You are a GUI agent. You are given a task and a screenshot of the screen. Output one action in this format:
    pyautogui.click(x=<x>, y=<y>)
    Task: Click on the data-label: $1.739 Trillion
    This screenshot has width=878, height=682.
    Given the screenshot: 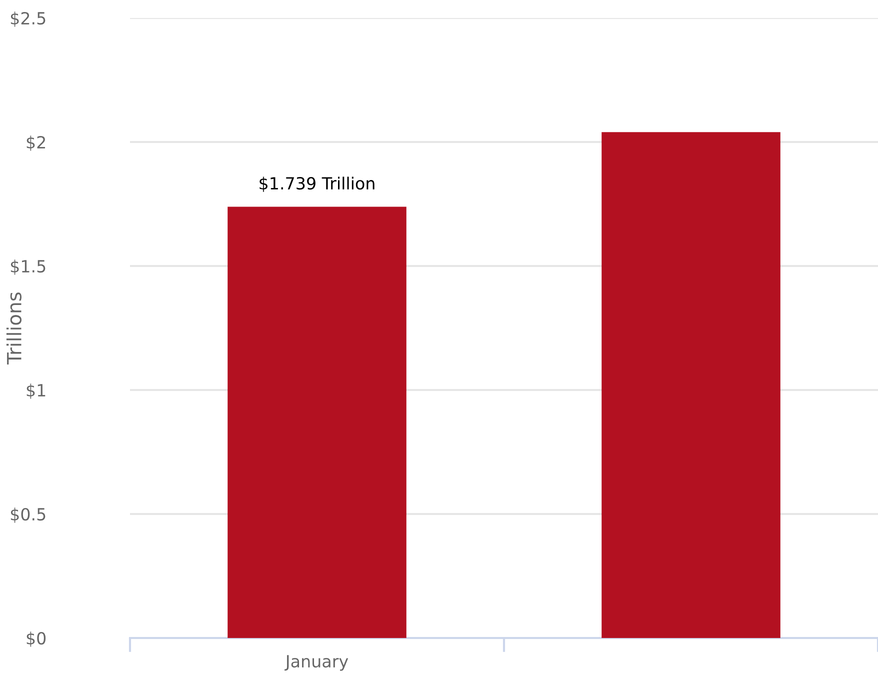 What is the action you would take?
    pyautogui.click(x=317, y=184)
    